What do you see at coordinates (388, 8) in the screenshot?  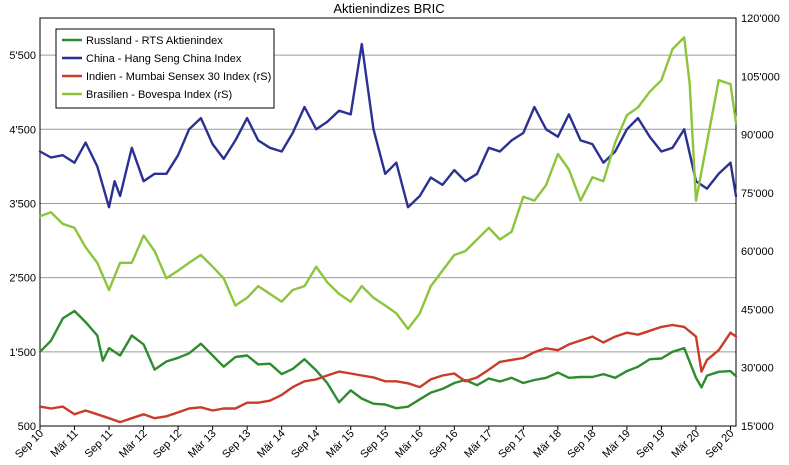 I see `chart-title: Aktienindizes BRIC` at bounding box center [388, 8].